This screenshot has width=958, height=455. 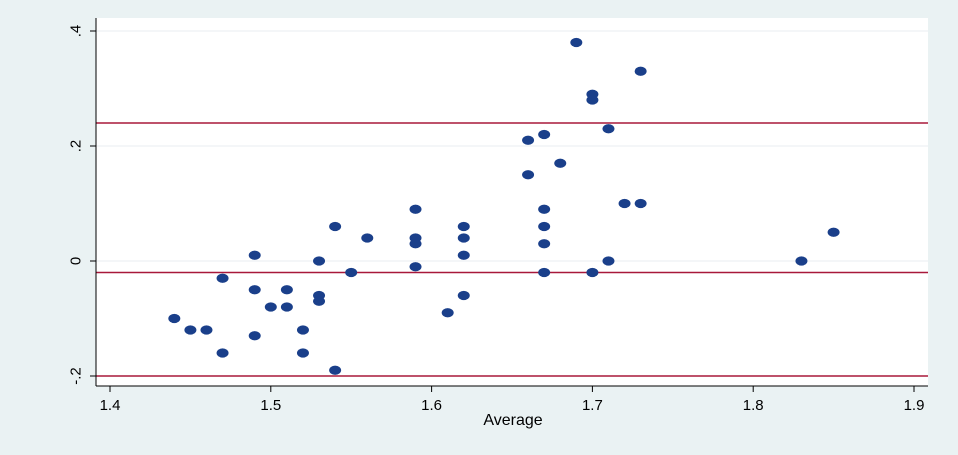 I want to click on y-tick-label-2: .2, so click(x=76, y=146).